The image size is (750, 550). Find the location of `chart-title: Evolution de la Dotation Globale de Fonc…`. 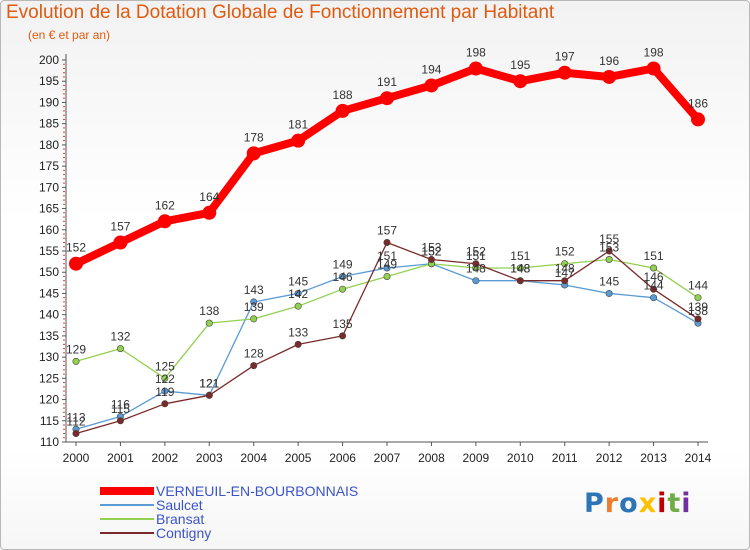

chart-title: Evolution de la Dotation Globale de Fonc… is located at coordinates (280, 12).